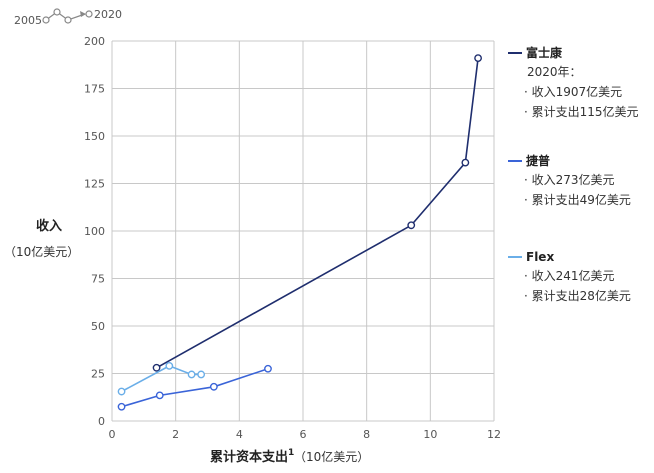 The image size is (654, 473). What do you see at coordinates (28, 20) in the screenshot?
I see `time-key-start-label: 2005` at bounding box center [28, 20].